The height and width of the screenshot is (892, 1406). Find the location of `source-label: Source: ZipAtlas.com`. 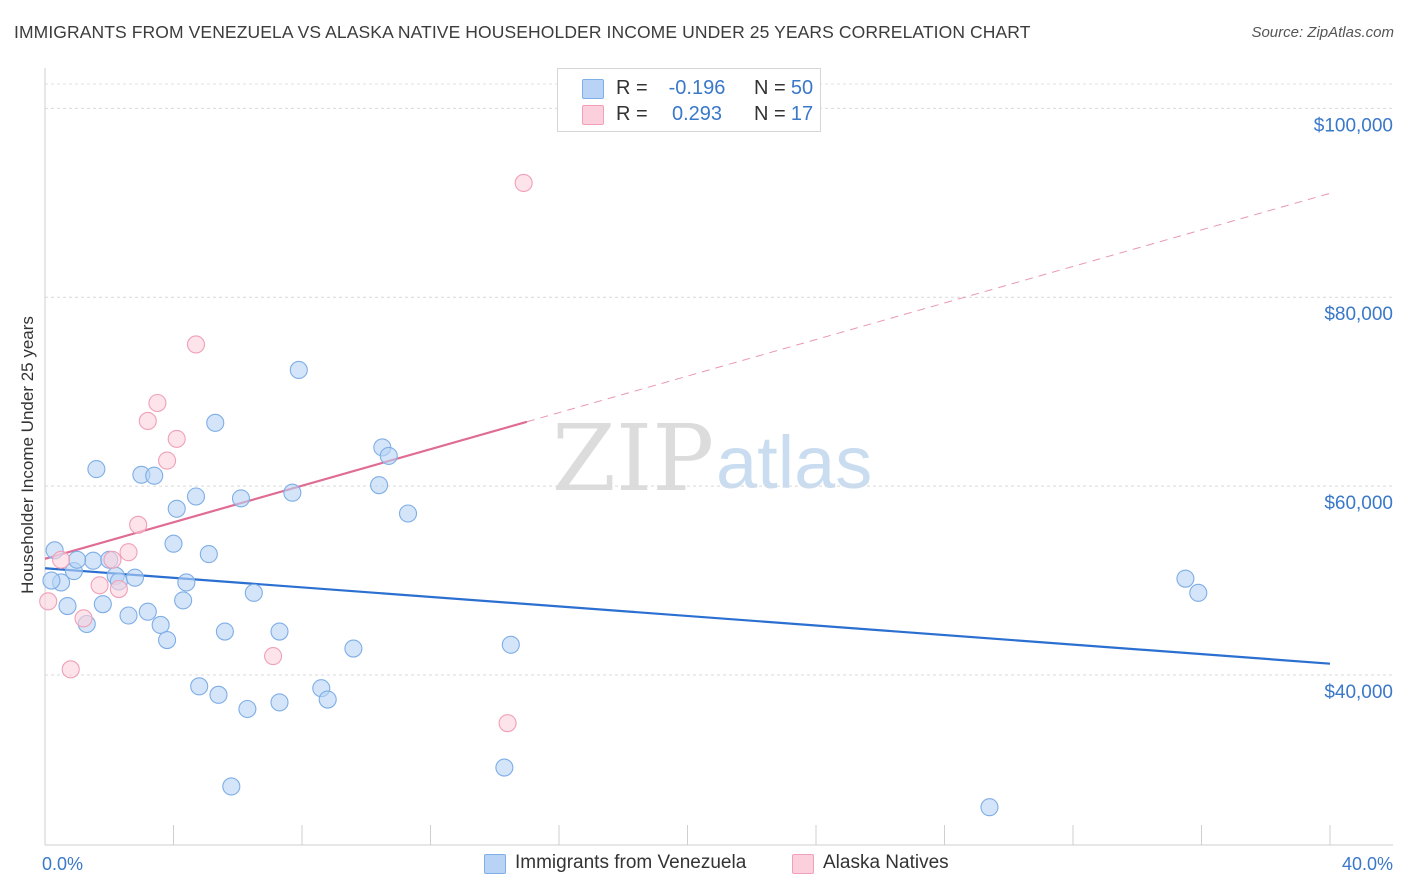

source-label: Source: ZipAtlas.com is located at coordinates (1322, 32).